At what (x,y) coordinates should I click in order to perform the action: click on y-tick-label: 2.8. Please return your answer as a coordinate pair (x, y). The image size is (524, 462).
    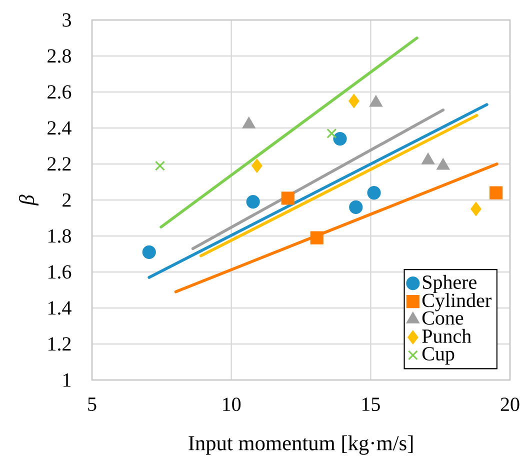
    Looking at the image, I should click on (59, 56).